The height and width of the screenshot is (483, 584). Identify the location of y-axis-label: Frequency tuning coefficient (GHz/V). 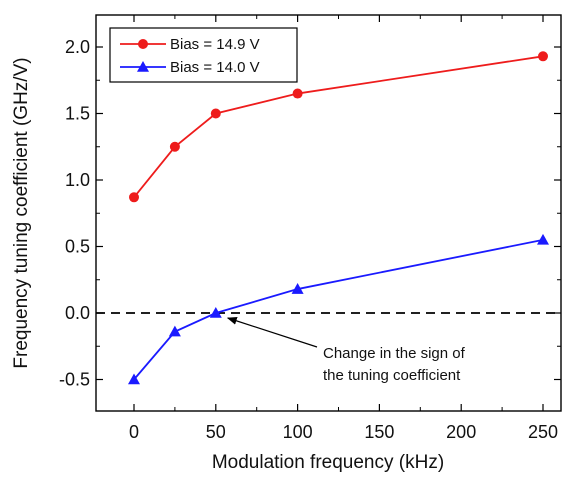
(21, 212).